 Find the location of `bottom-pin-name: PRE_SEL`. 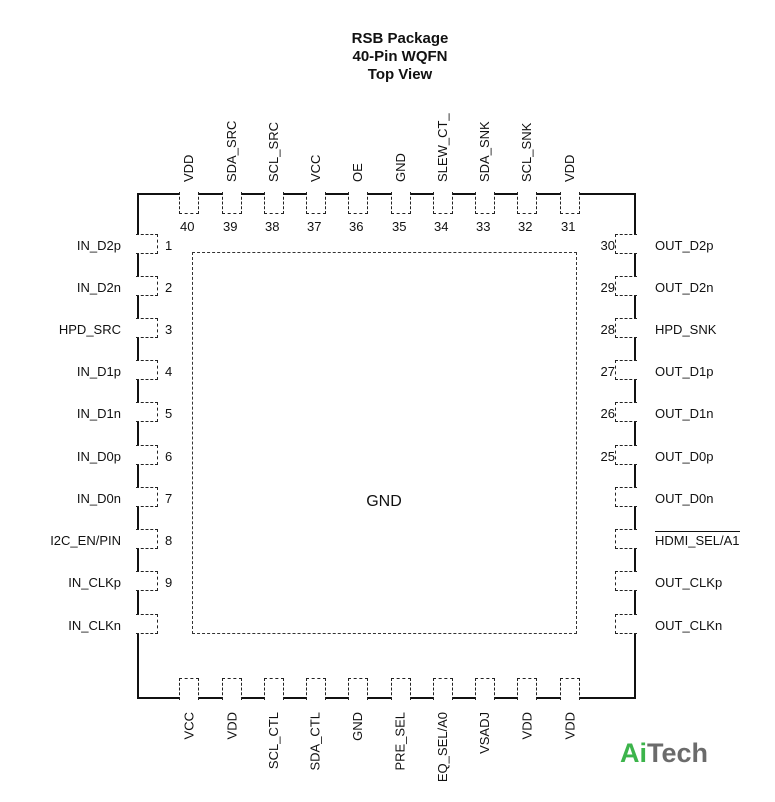

bottom-pin-name: PRE_SEL is located at coordinates (400, 741).